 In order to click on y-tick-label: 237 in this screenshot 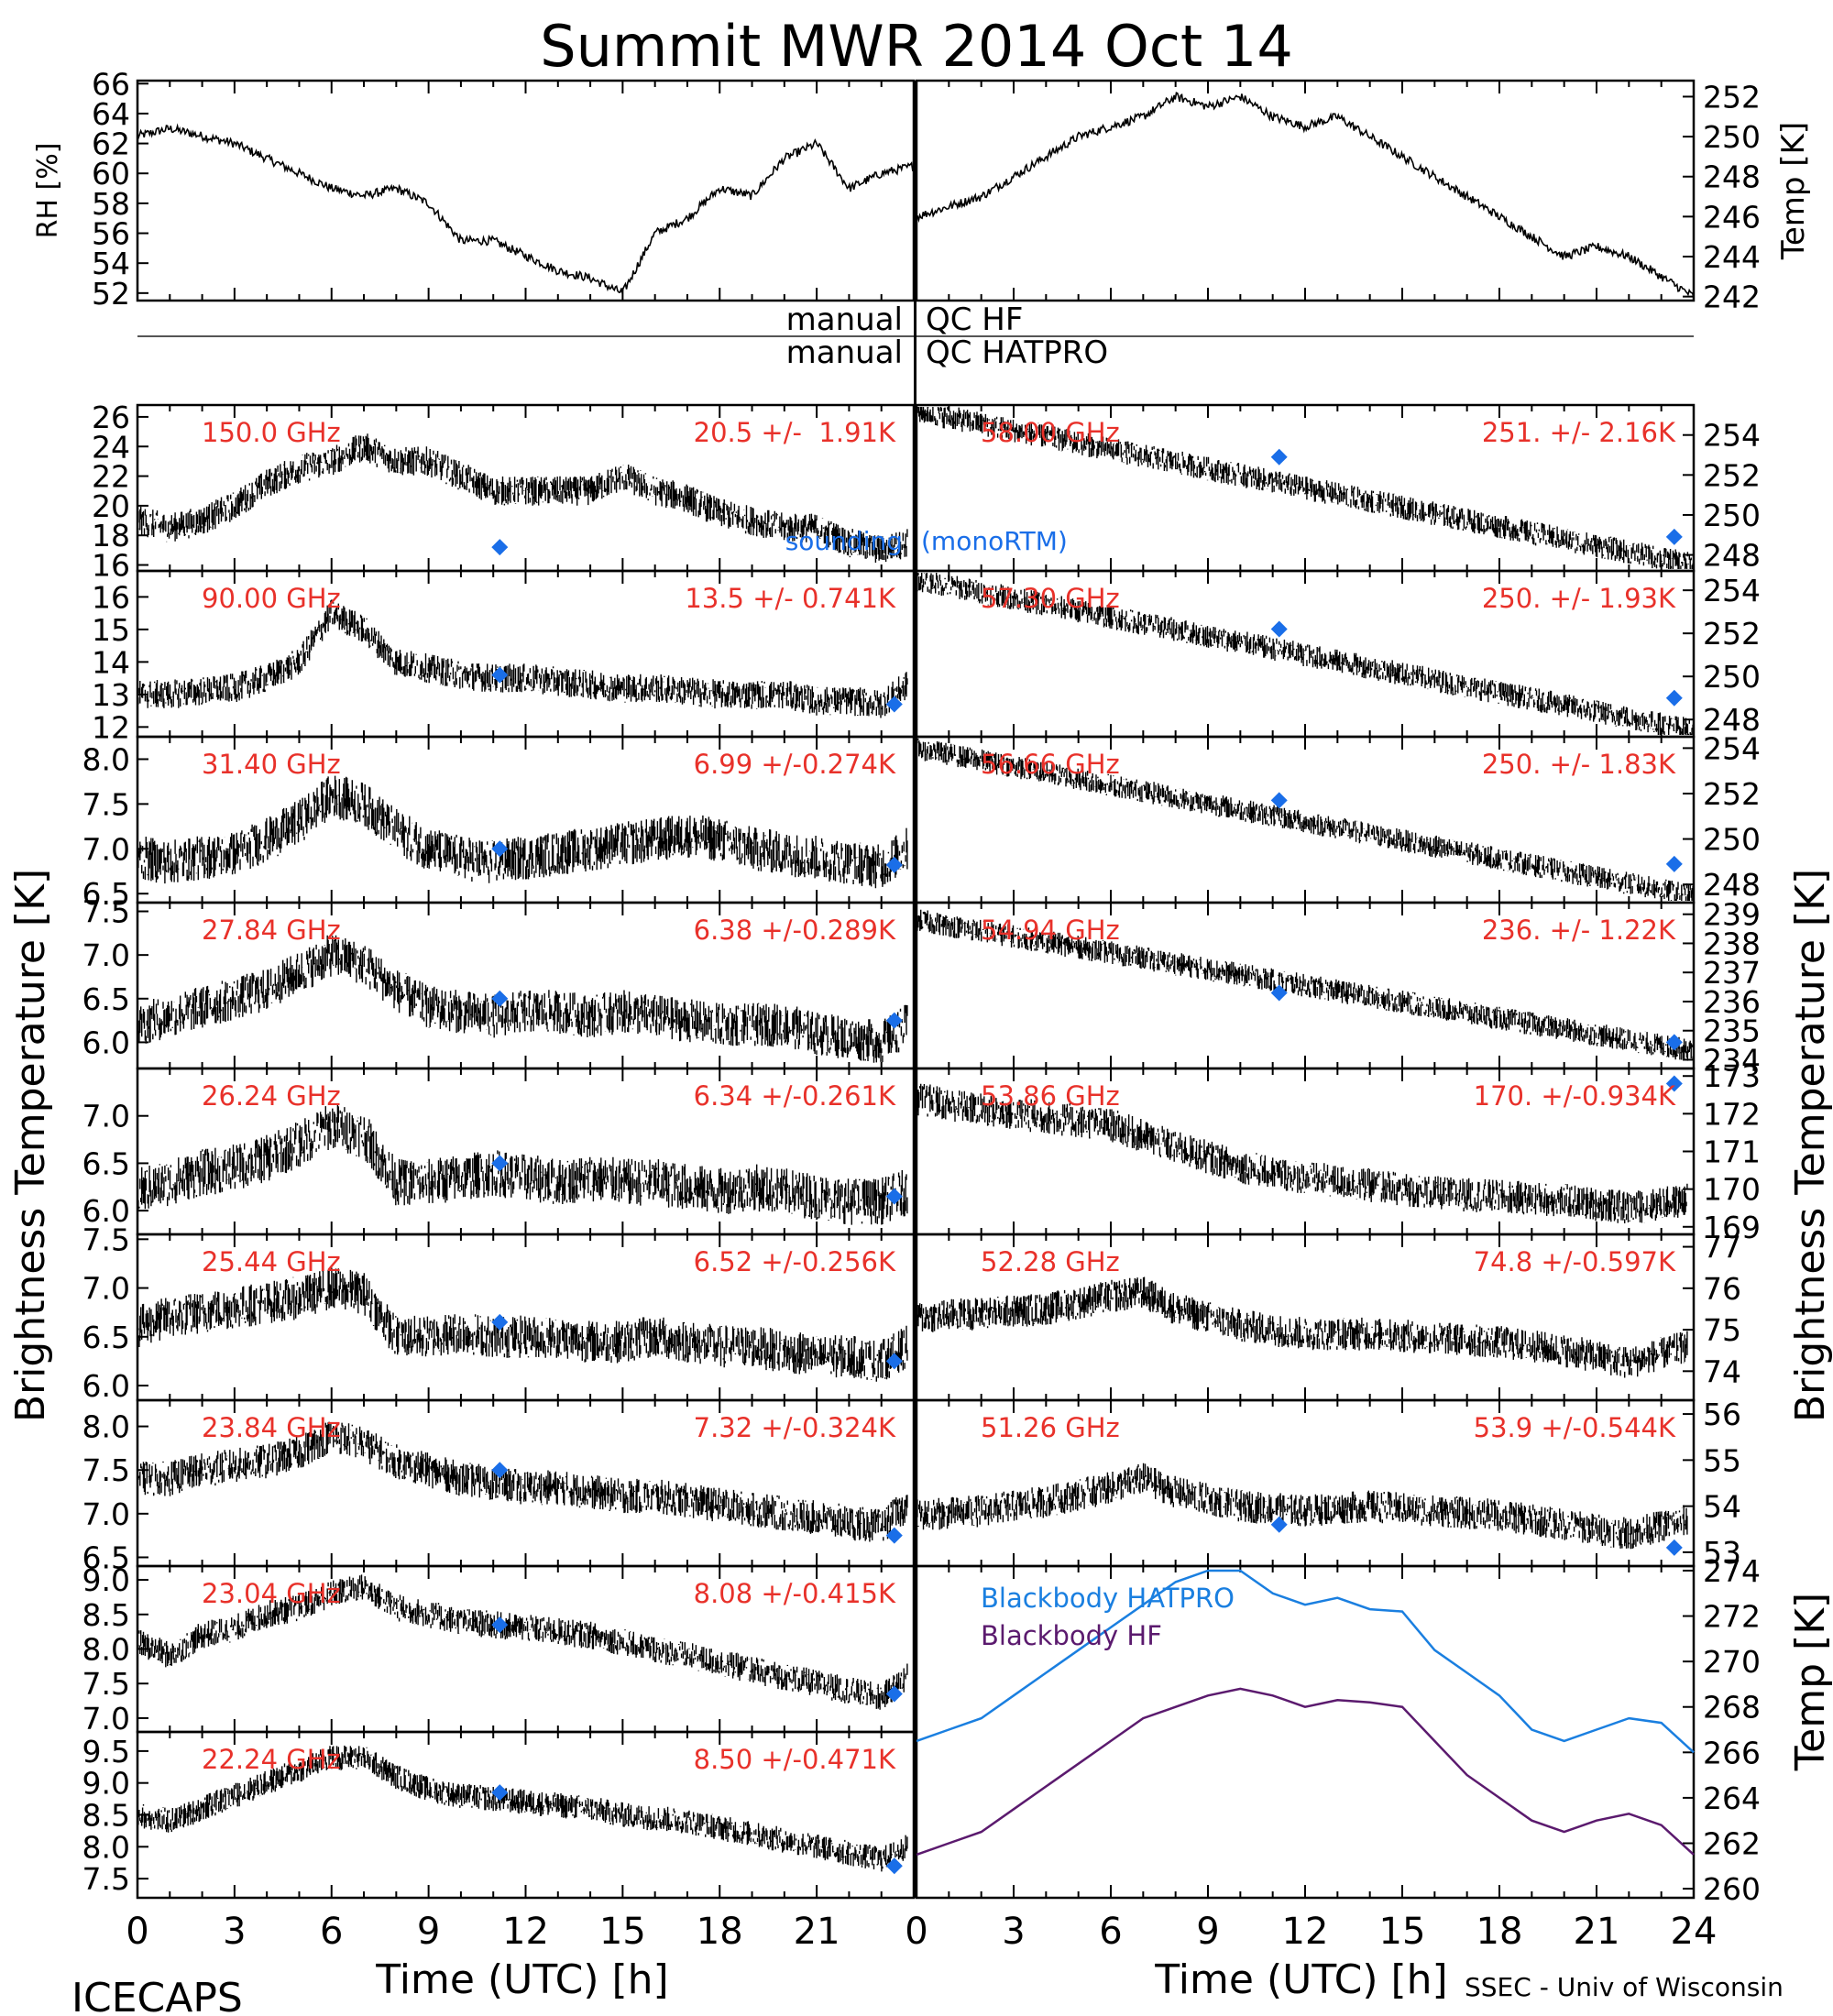, I will do `click(1732, 973)`.